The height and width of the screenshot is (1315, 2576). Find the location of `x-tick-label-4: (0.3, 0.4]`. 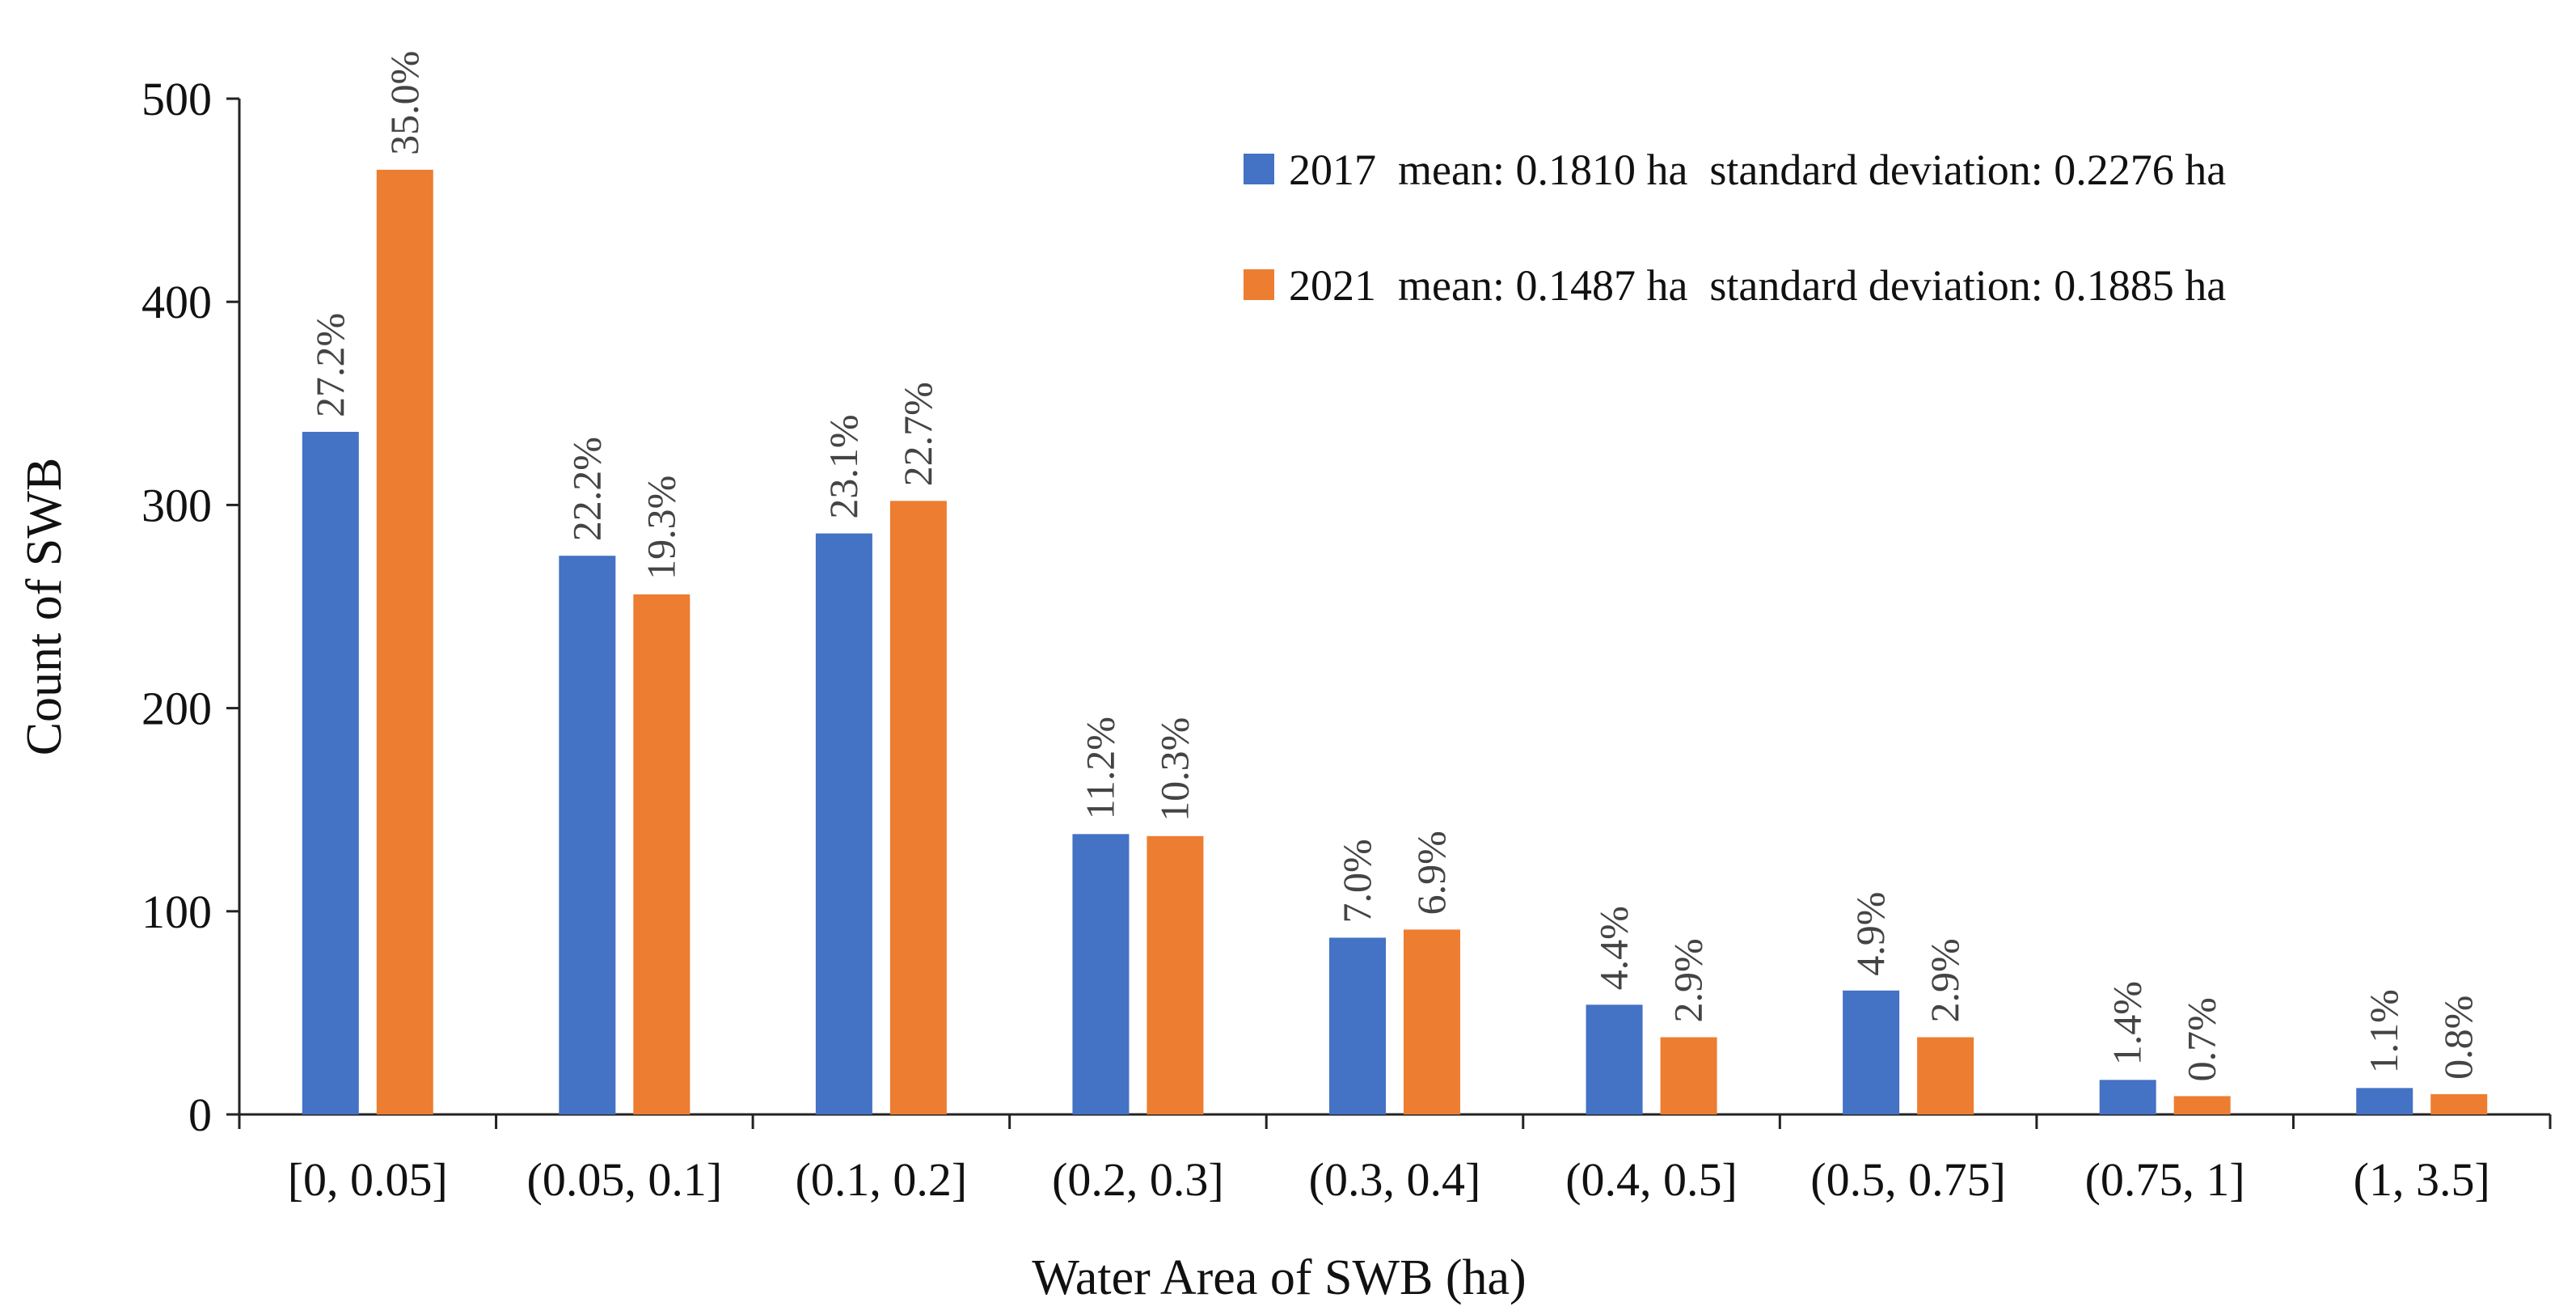

x-tick-label-4: (0.3, 0.4] is located at coordinates (1395, 1179).